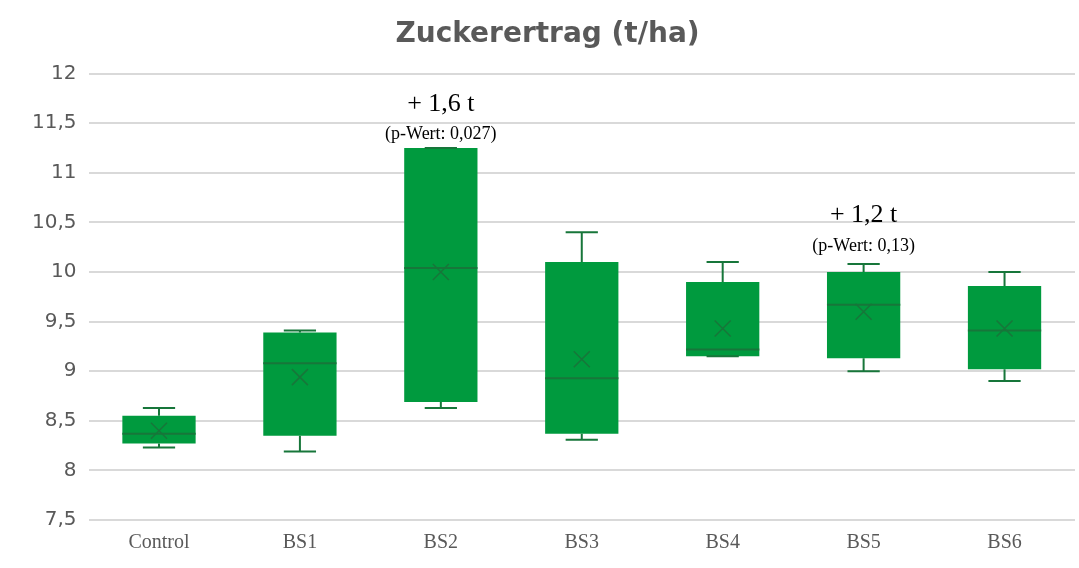  Describe the element at coordinates (441, 102) in the screenshot. I see `annotation: + 1,6 t` at that location.